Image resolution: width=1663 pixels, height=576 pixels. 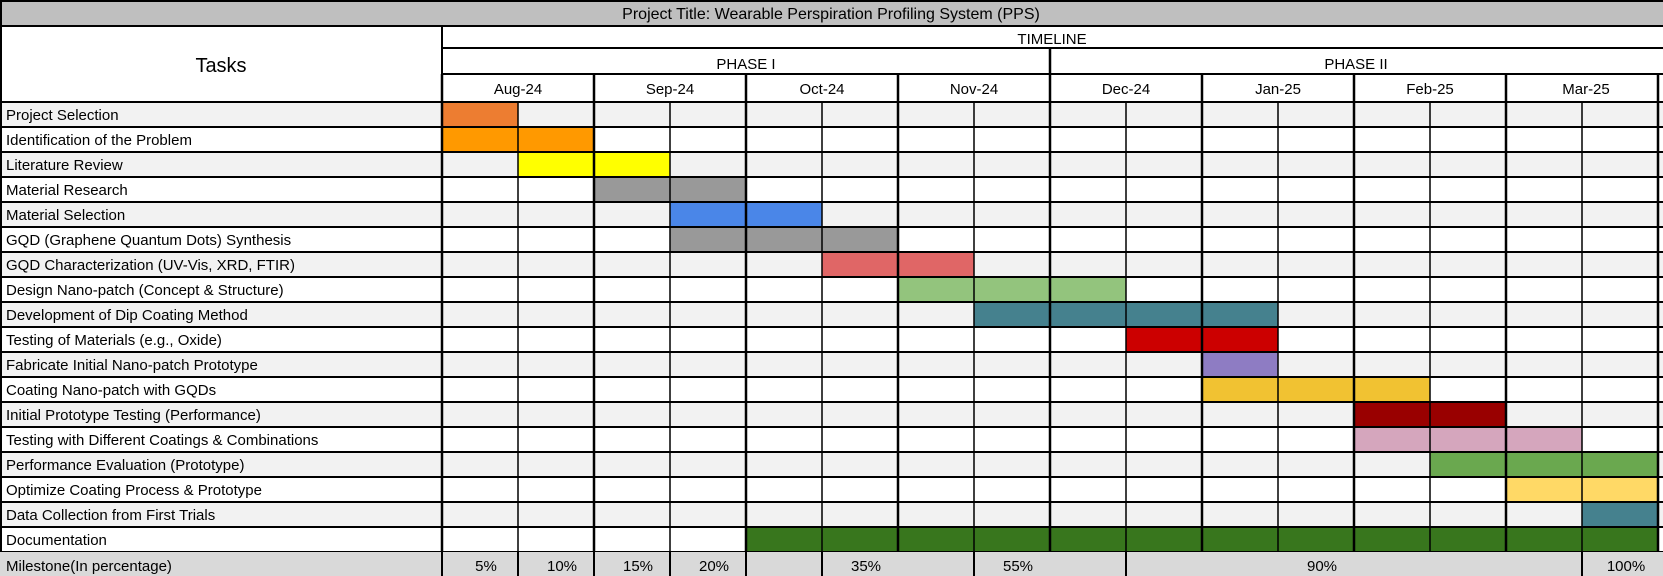 What do you see at coordinates (1126, 89) in the screenshot?
I see `month-label: Dec-24` at bounding box center [1126, 89].